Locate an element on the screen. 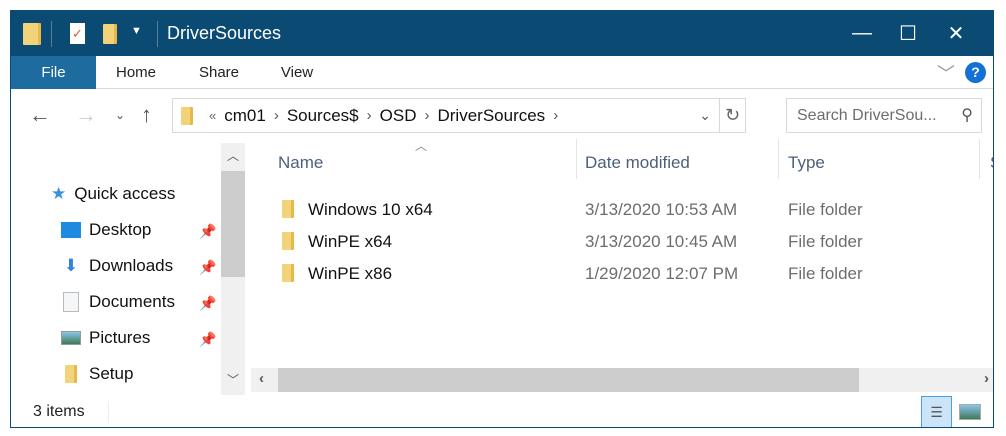 The width and height of the screenshot is (1006, 436). horizontal-scrollbar: ‹ › is located at coordinates (622, 380).